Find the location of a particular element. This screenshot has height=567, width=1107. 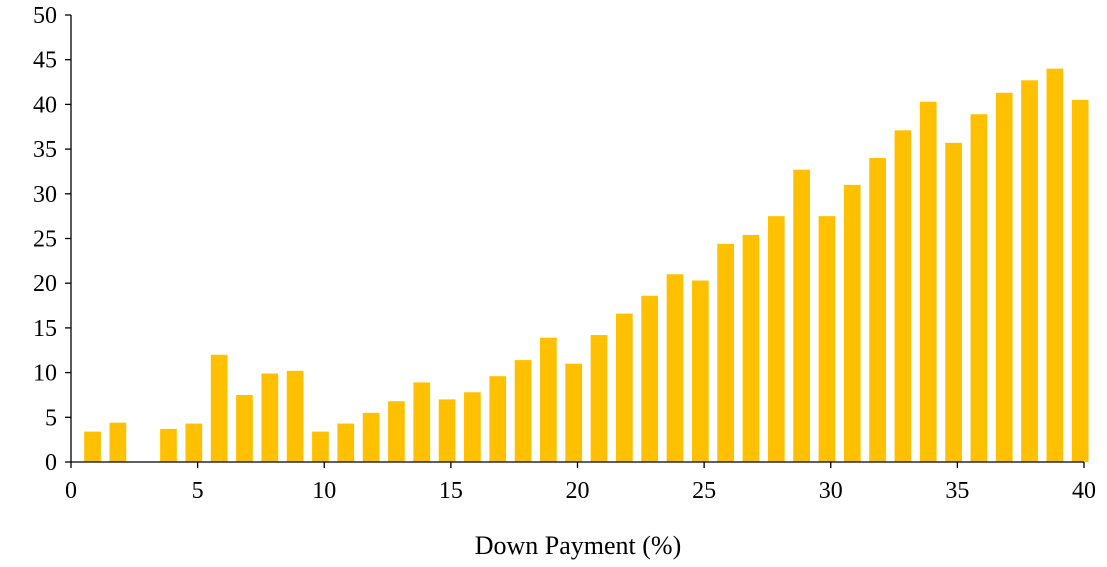

x-tick-label: 0 is located at coordinates (71, 491).